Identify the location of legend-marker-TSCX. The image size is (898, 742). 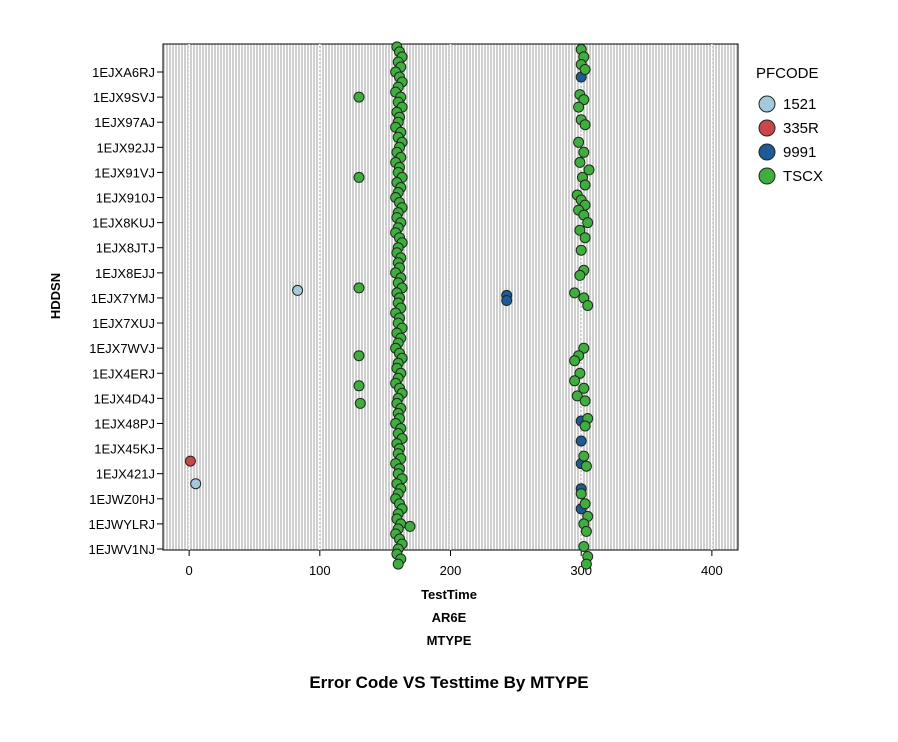
(767, 176).